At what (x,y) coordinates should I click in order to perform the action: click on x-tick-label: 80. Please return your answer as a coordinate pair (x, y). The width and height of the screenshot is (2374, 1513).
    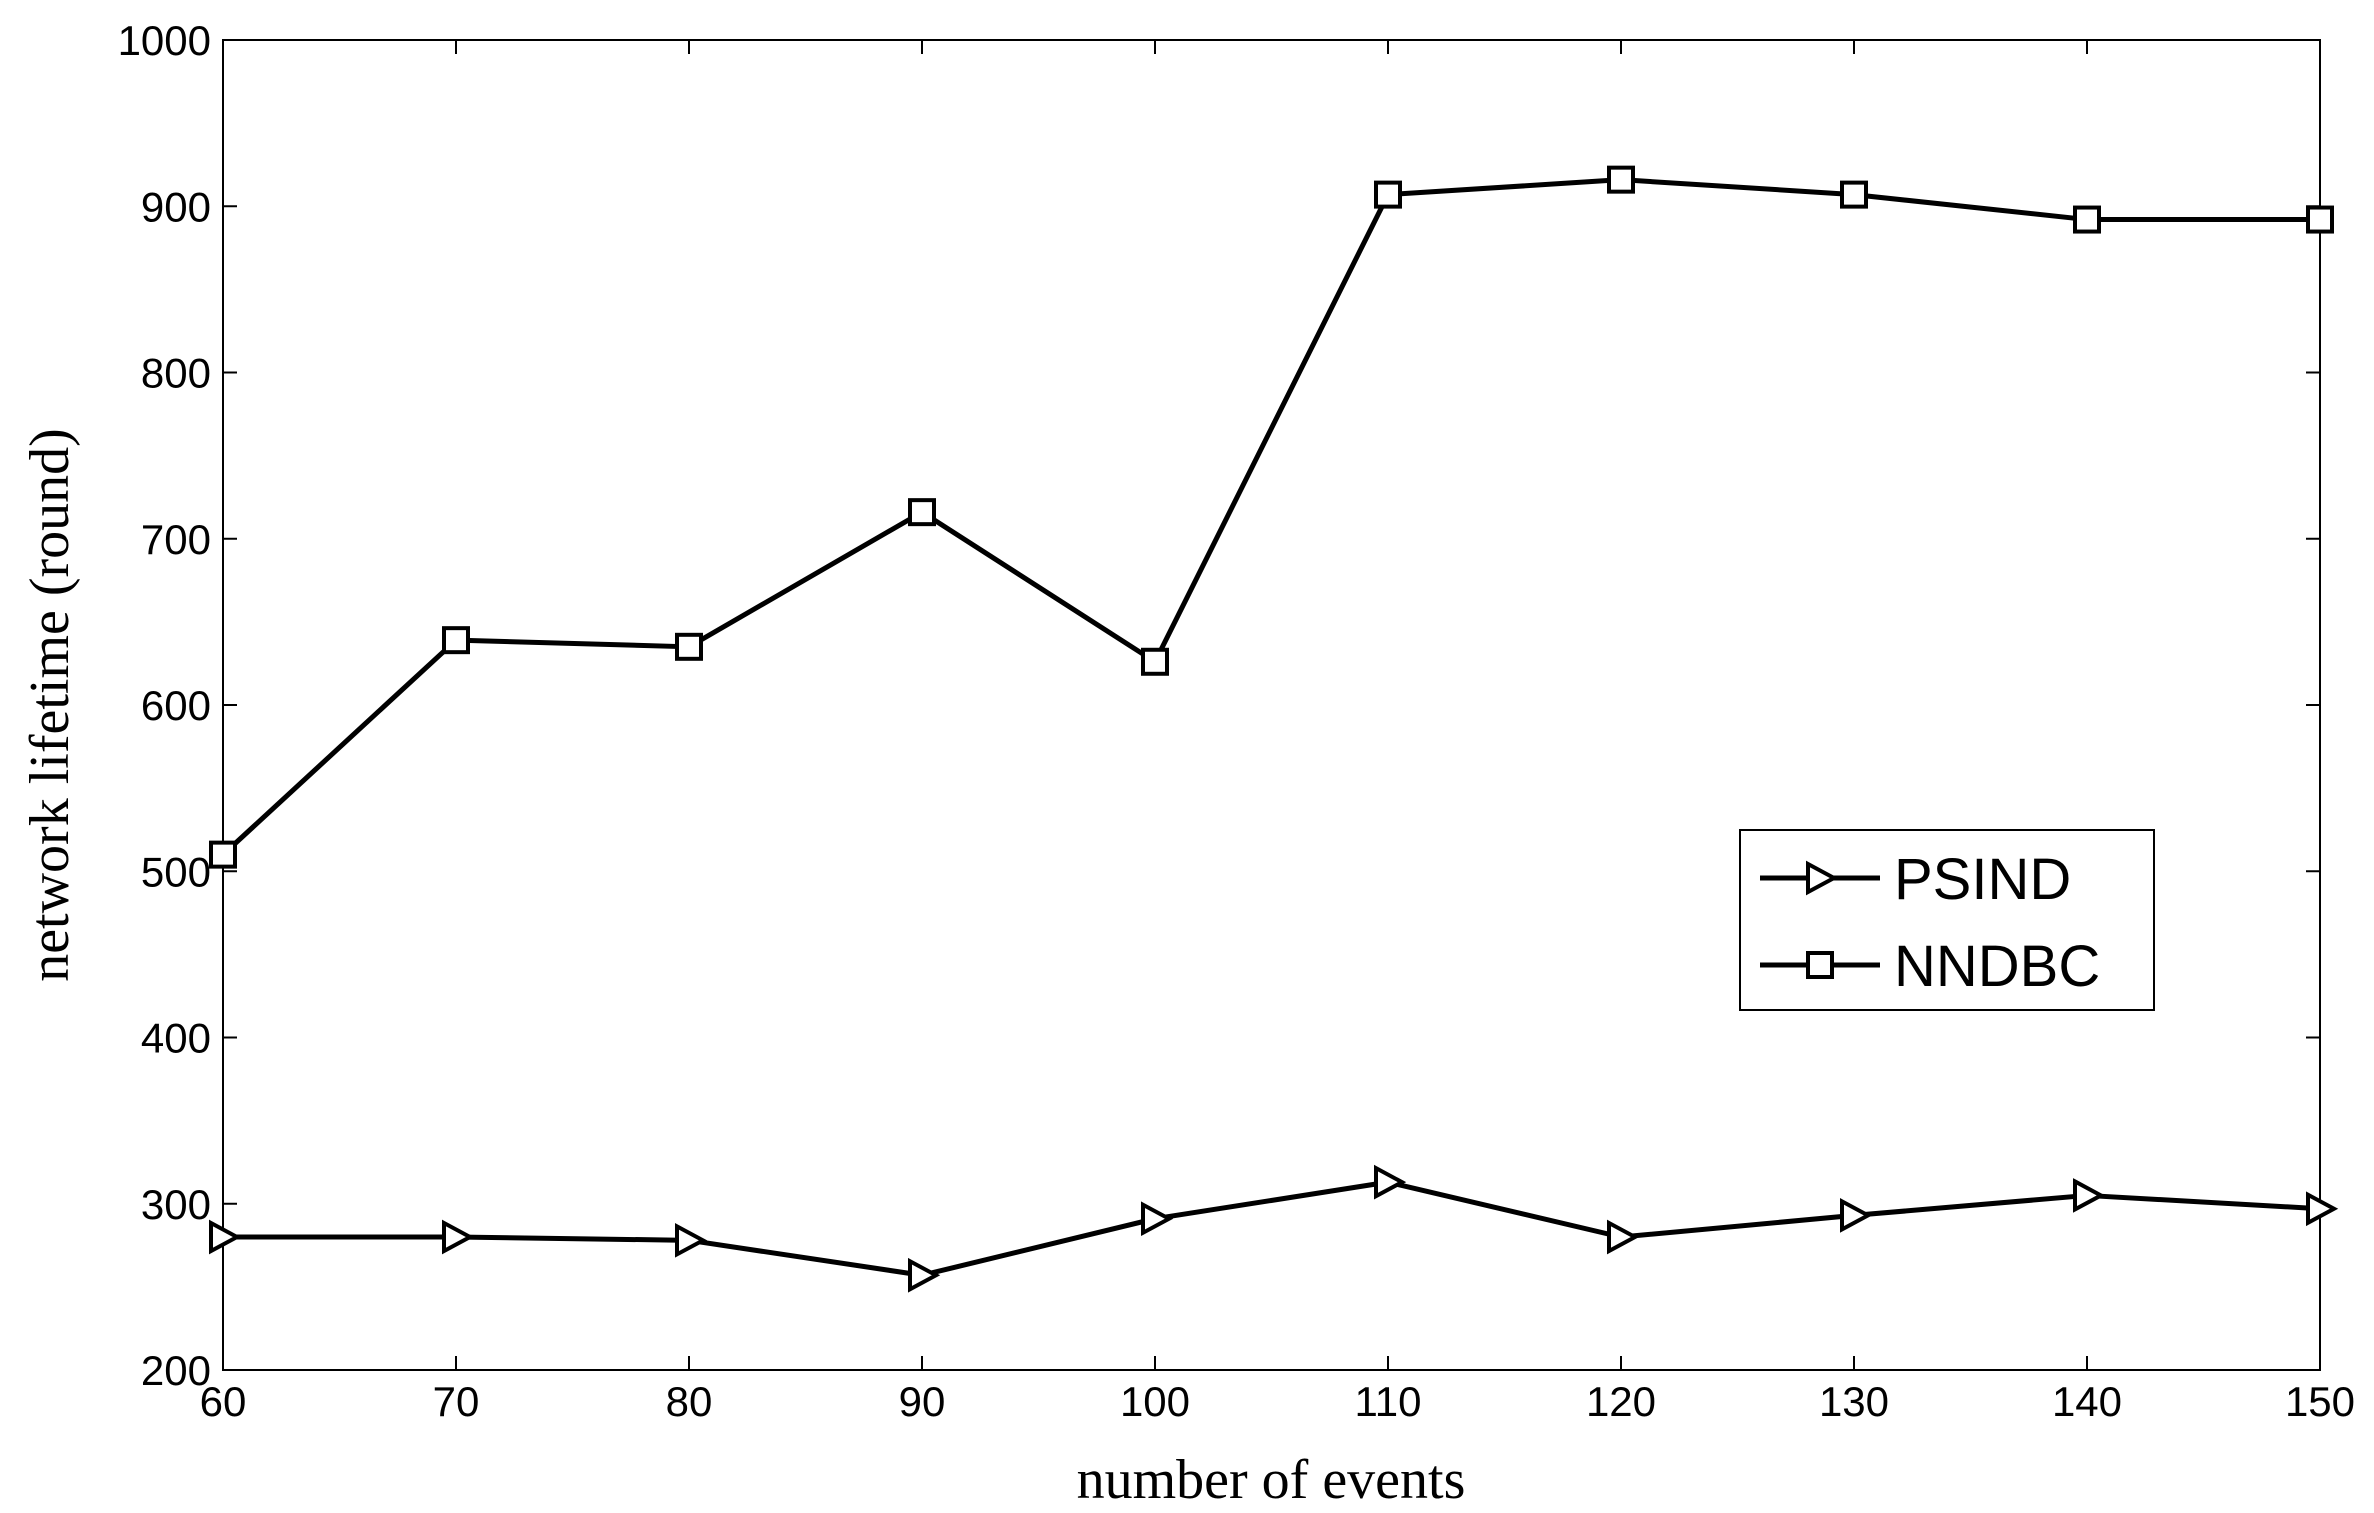
    Looking at the image, I should click on (689, 1401).